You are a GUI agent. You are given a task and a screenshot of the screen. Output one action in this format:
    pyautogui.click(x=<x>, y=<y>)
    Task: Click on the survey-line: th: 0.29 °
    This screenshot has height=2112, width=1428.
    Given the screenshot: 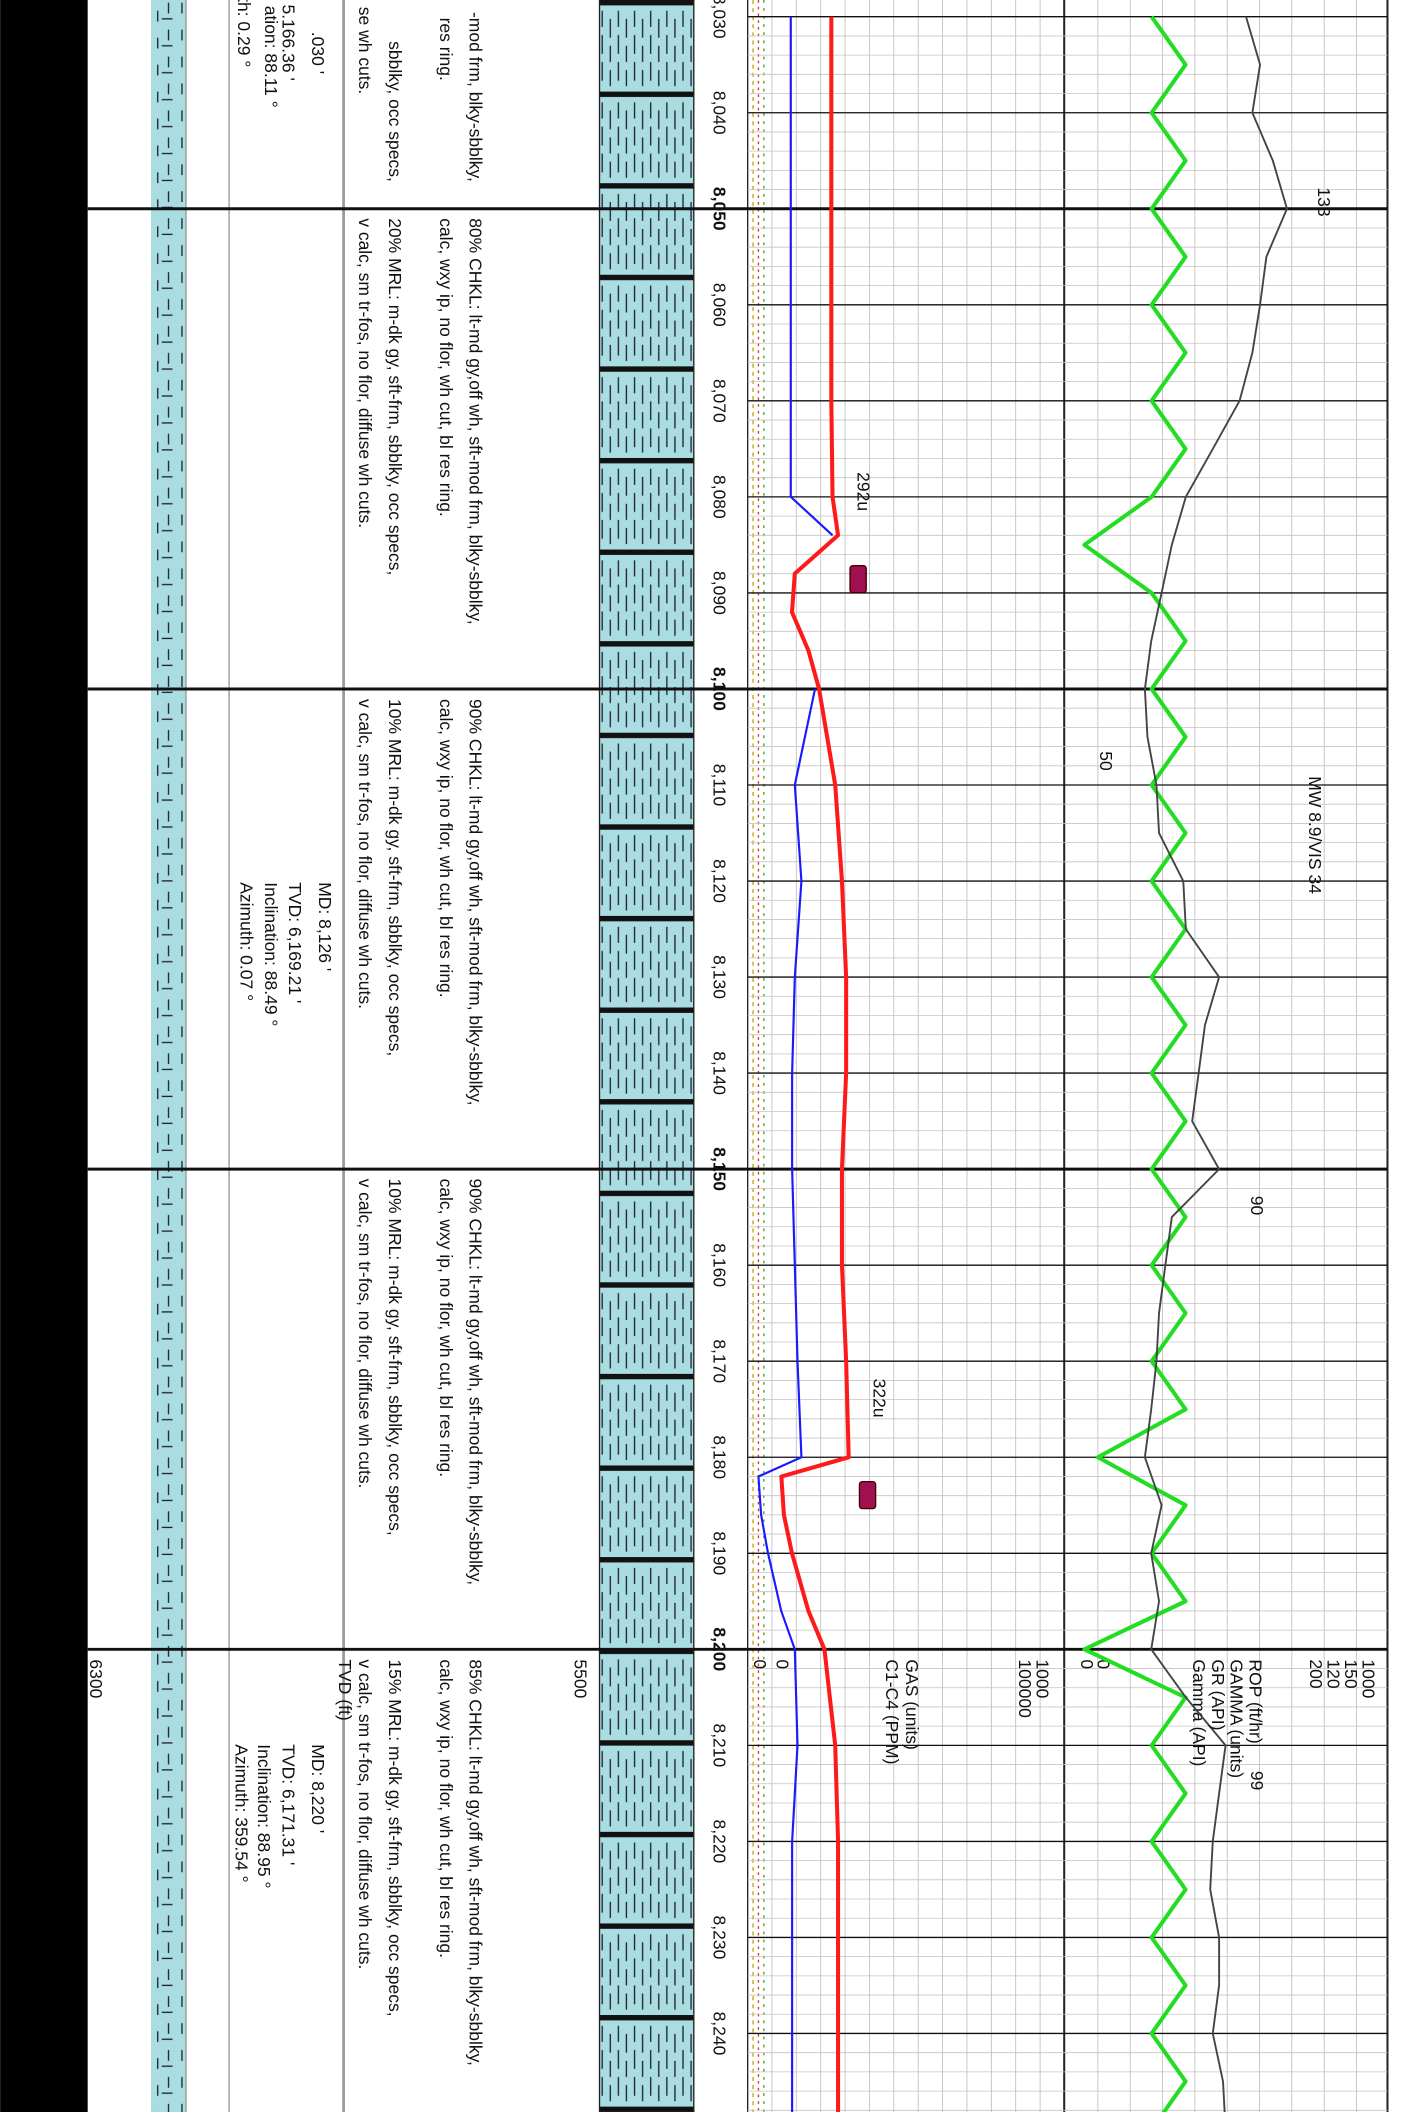 What is the action you would take?
    pyautogui.click(x=244, y=33)
    